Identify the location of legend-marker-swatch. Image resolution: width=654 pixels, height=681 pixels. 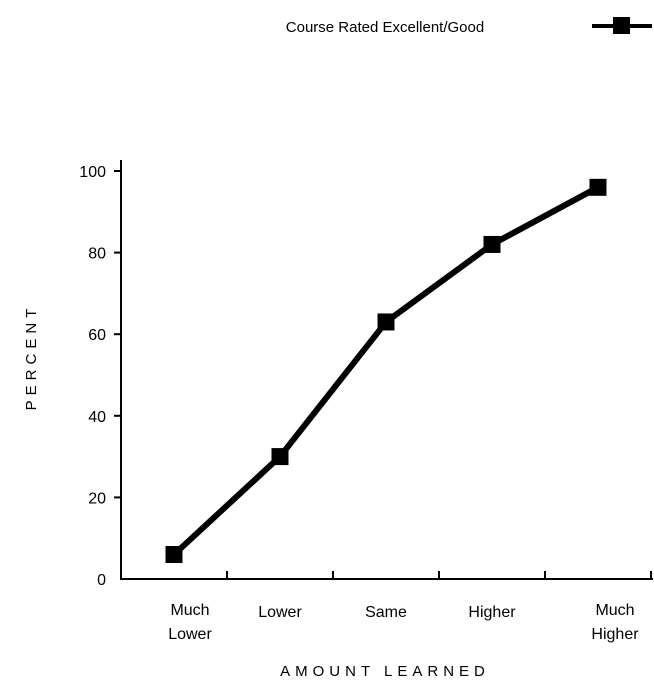
(621, 25).